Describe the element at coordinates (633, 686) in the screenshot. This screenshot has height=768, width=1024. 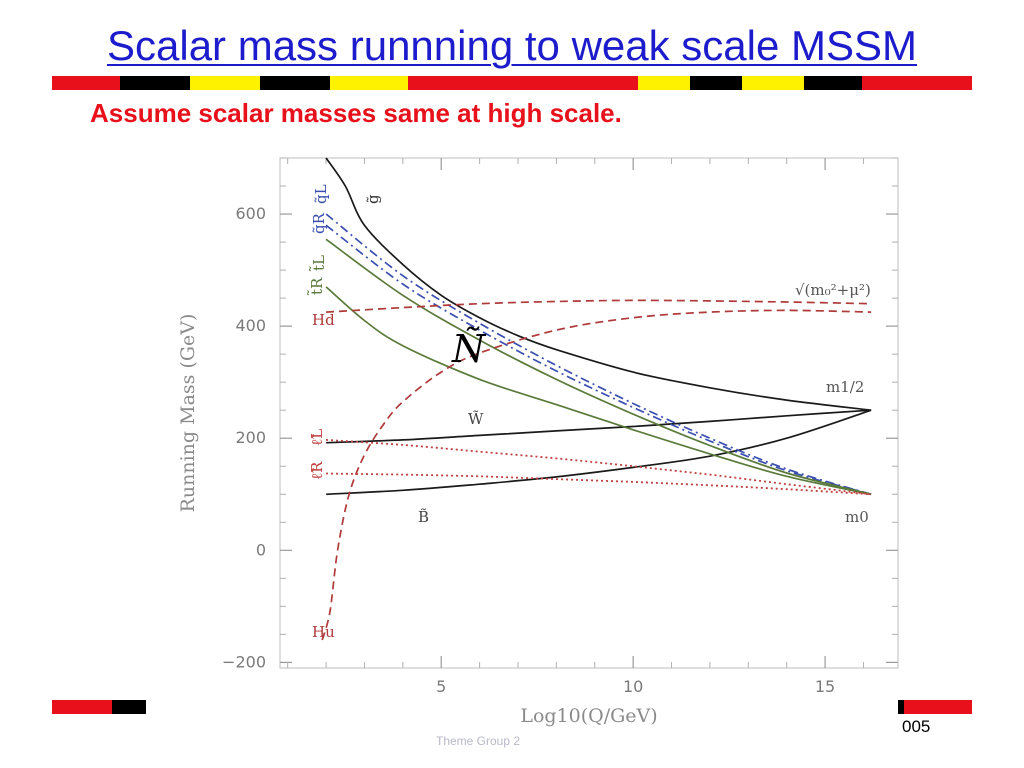
I see `x-tick-label: 10` at that location.